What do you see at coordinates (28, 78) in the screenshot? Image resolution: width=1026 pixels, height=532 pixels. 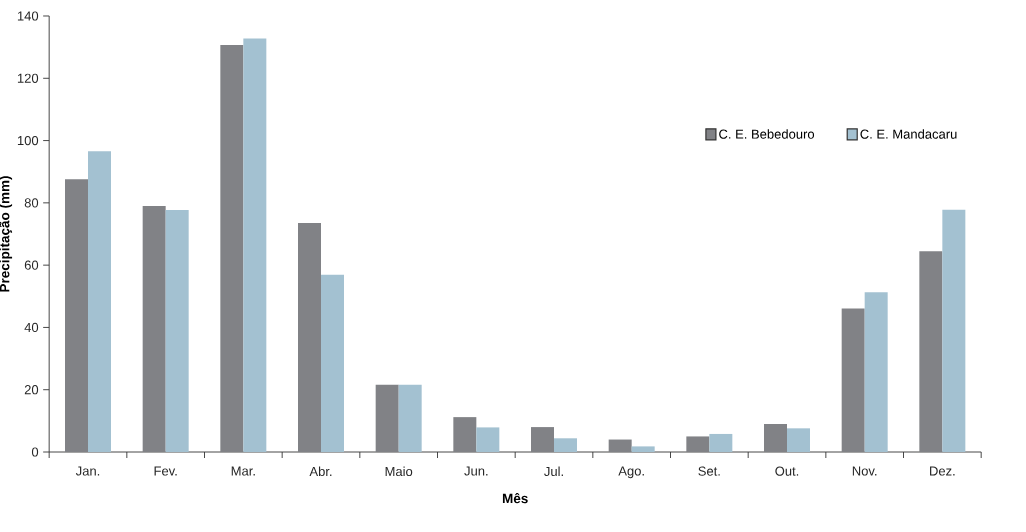 I see `y-tick-label: 120` at bounding box center [28, 78].